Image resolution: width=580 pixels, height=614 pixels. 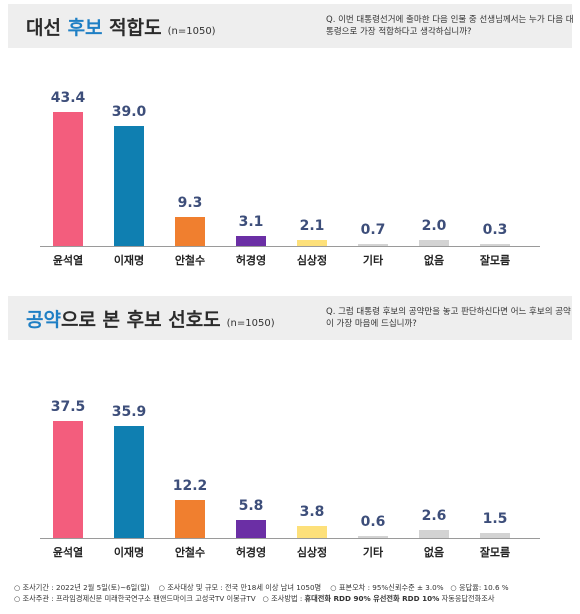 What do you see at coordinates (434, 515) in the screenshot?
I see `value-label: 2.6` at bounding box center [434, 515].